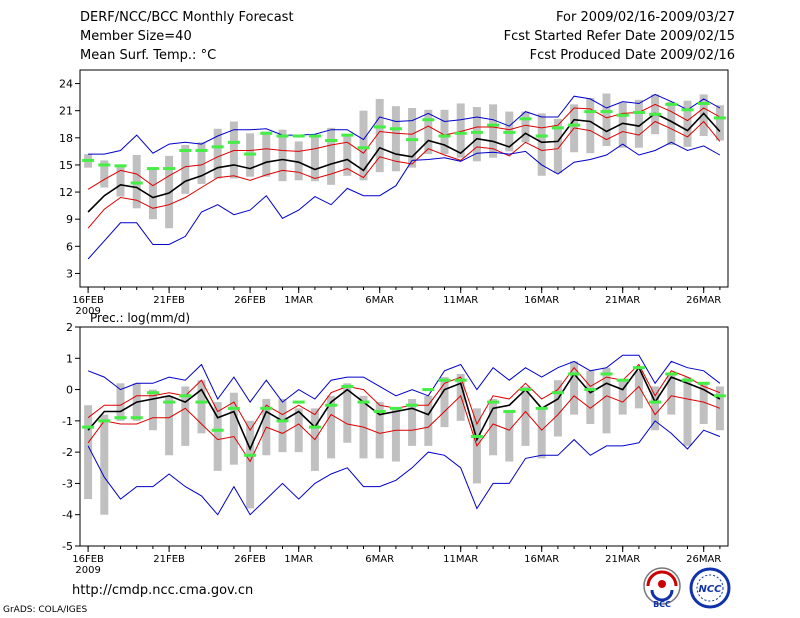 This screenshot has height=618, width=800. I want to click on ncc-logo-text: NCC, so click(710, 589).